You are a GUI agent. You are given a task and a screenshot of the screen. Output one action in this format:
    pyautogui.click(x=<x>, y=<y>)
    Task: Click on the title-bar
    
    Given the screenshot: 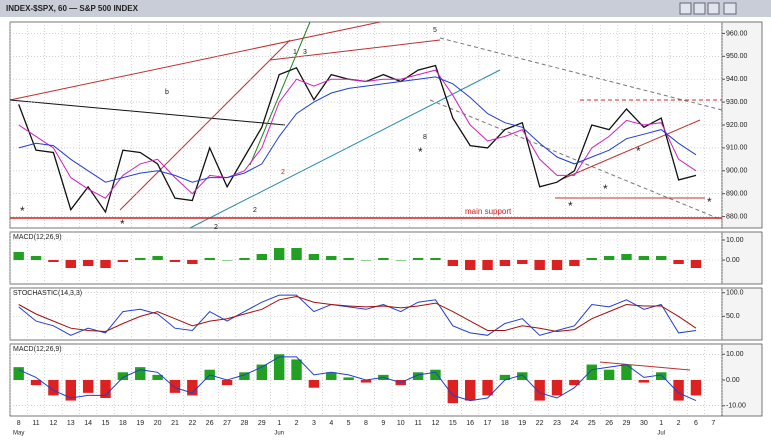 What is the action you would take?
    pyautogui.click(x=385, y=8)
    